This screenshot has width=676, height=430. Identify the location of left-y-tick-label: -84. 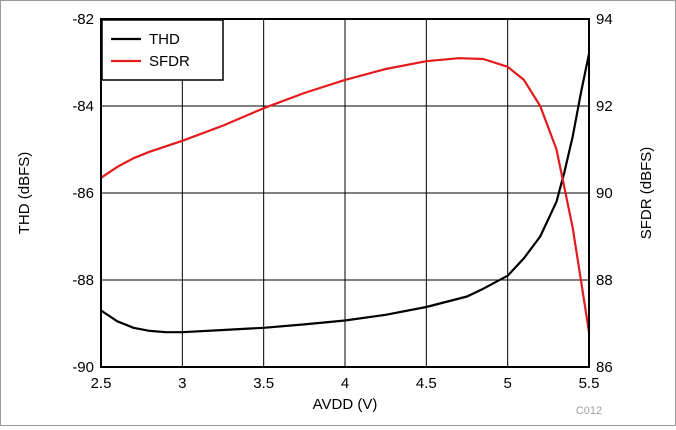
(83, 106).